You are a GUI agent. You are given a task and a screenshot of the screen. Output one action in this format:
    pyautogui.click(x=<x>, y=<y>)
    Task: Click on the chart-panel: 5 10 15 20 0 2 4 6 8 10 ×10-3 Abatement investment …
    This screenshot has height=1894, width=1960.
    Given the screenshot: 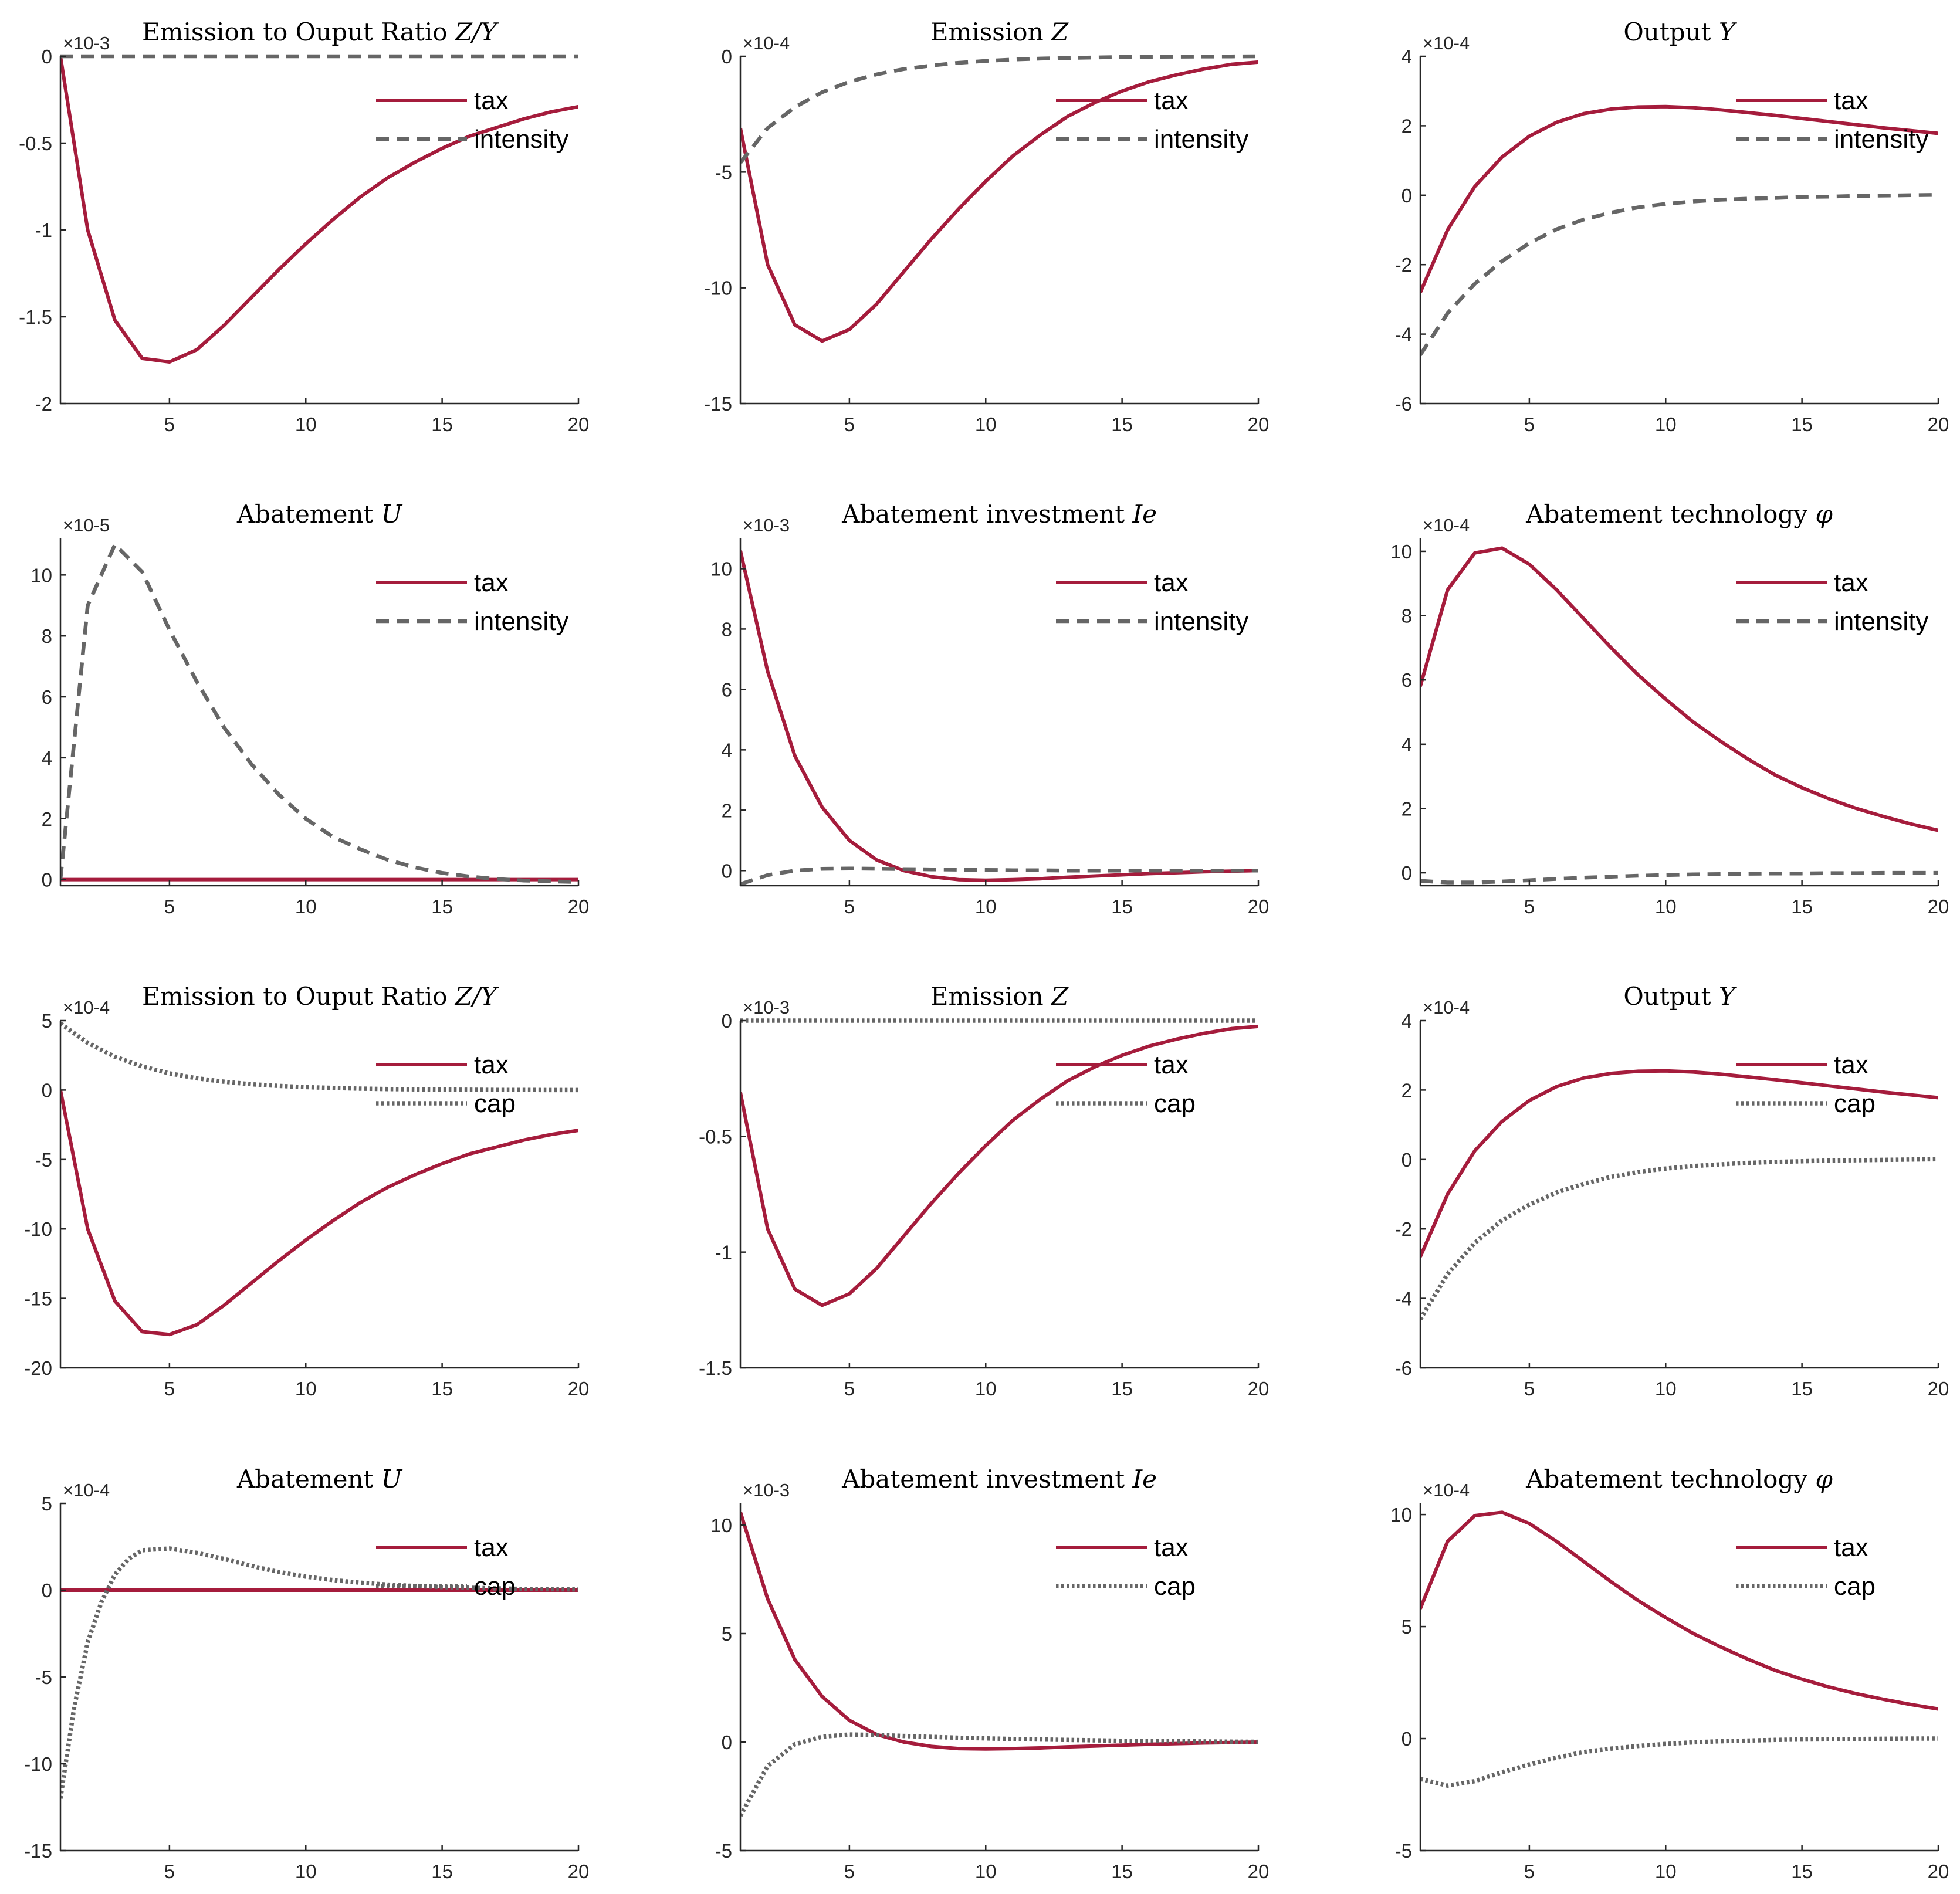 What is the action you would take?
    pyautogui.click(x=989, y=708)
    